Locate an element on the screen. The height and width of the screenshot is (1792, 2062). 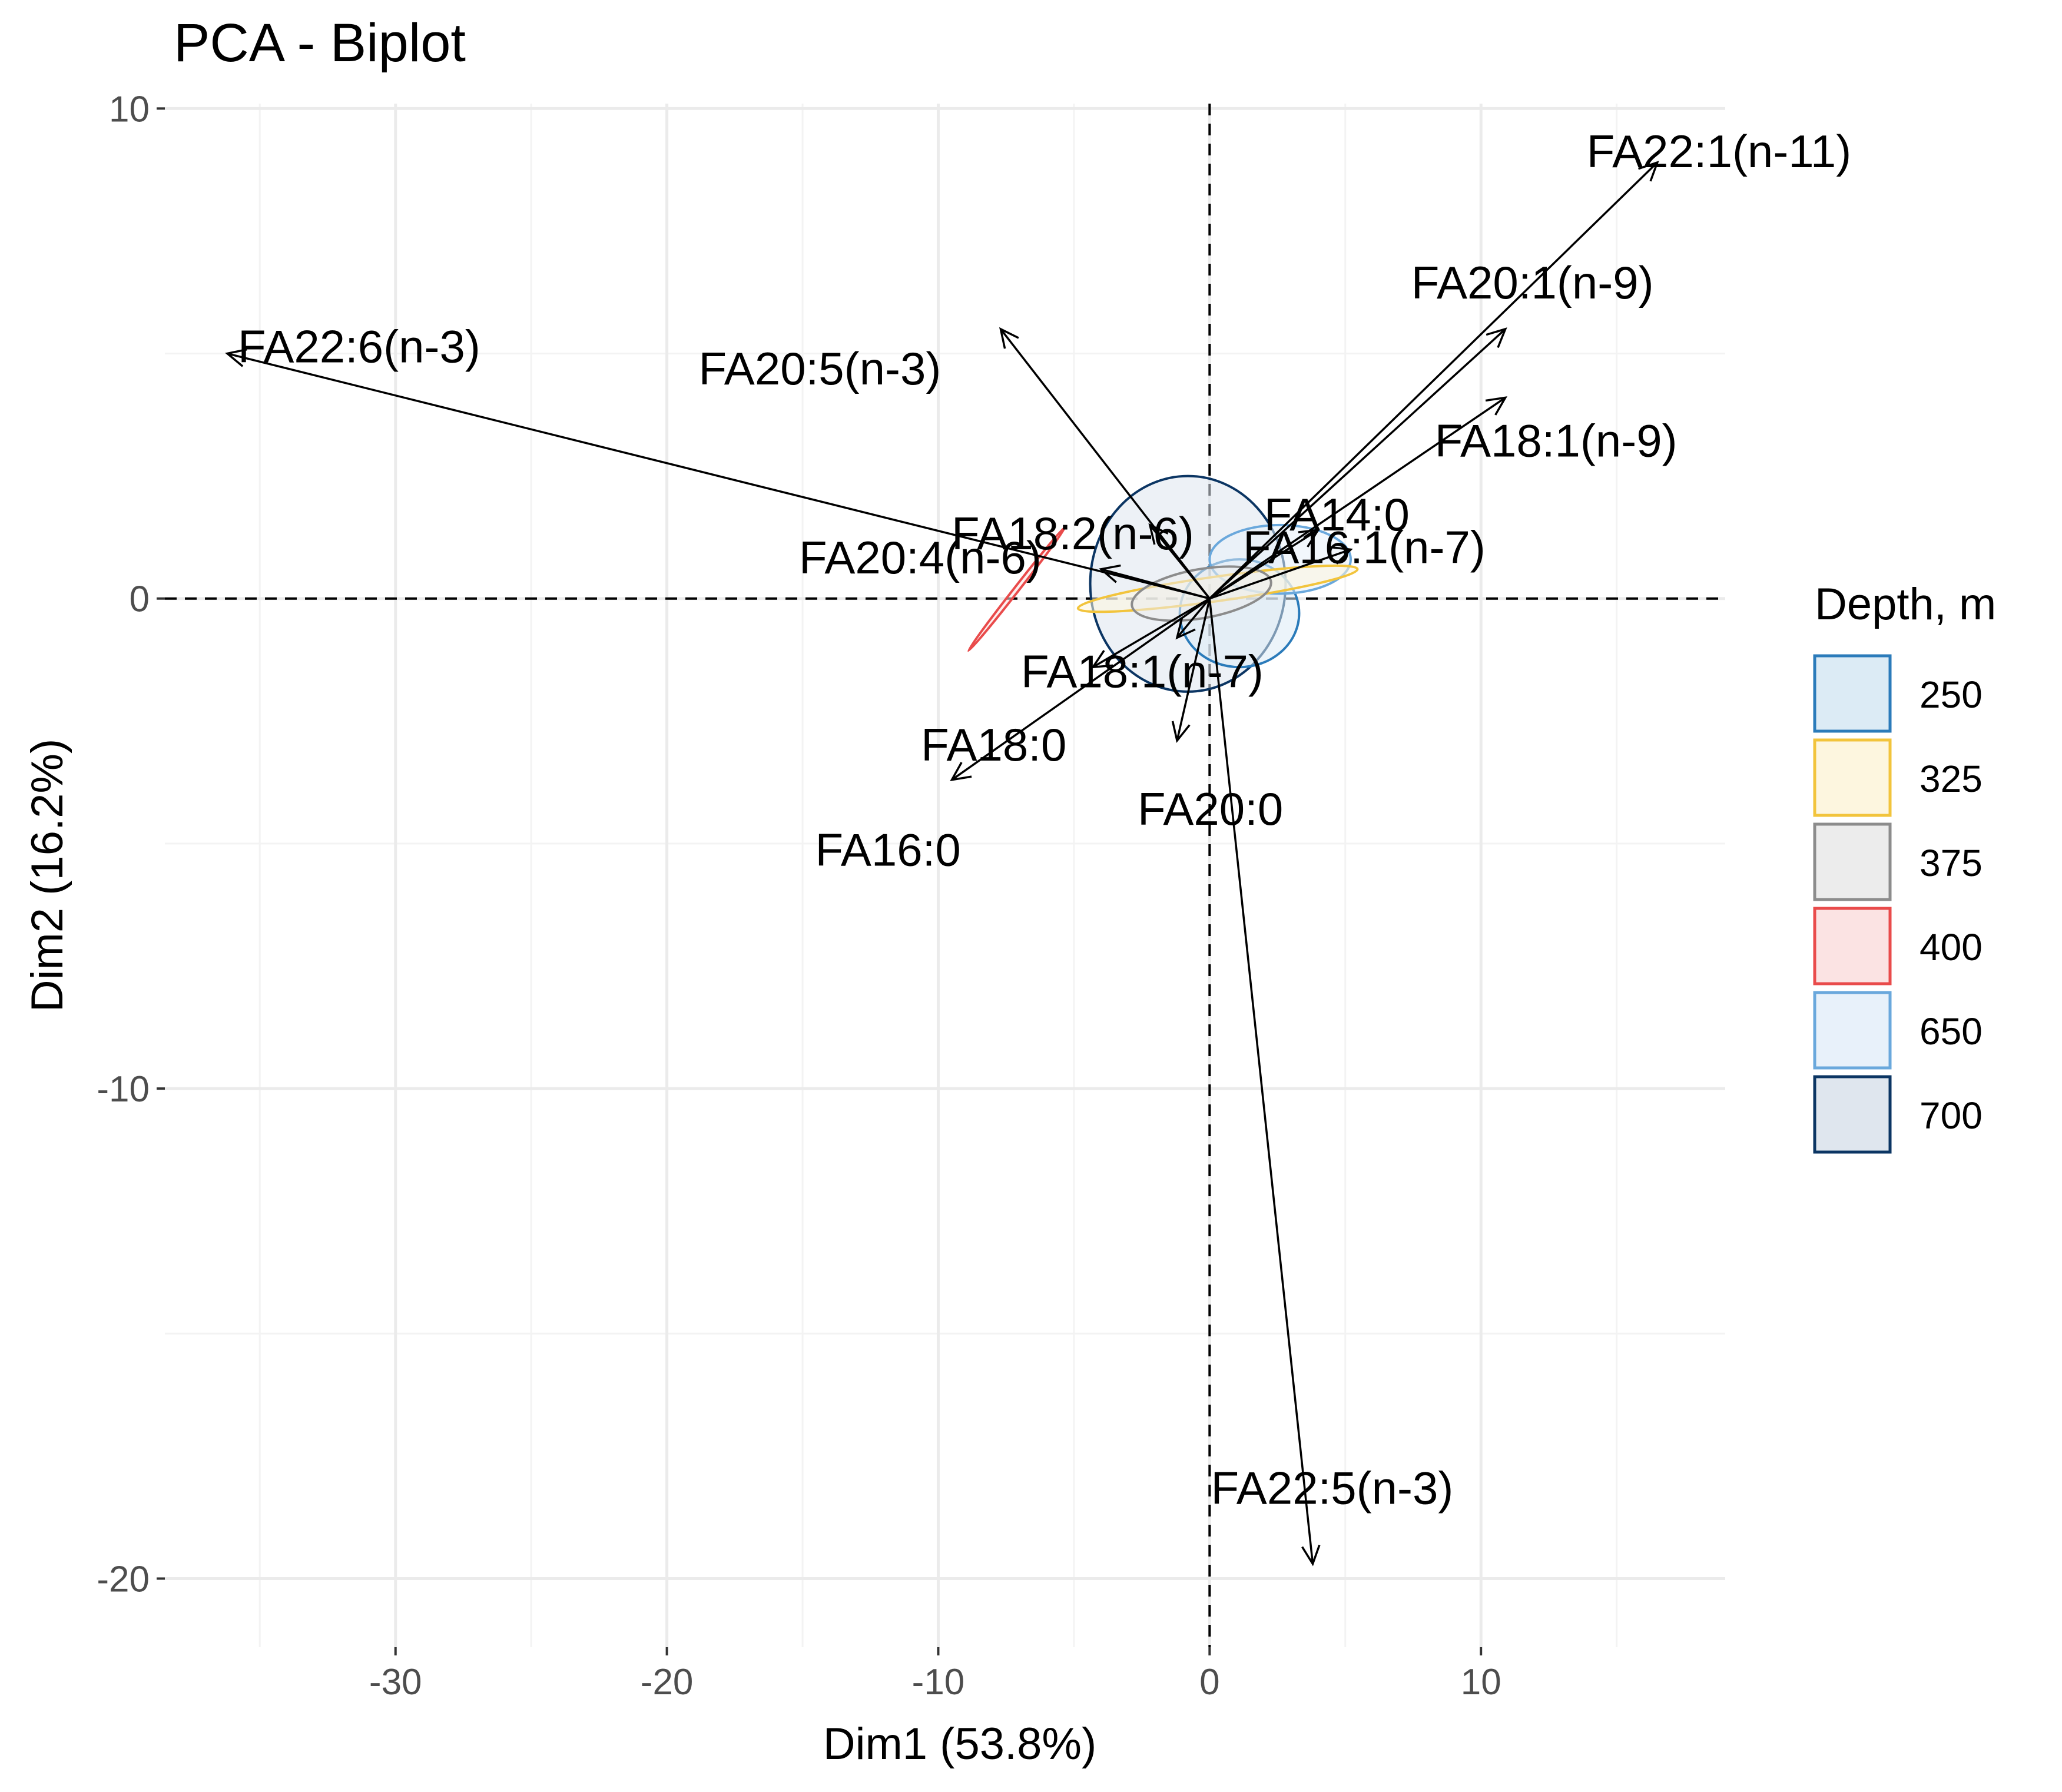
y-tick-label: 0 is located at coordinates (140, 599).